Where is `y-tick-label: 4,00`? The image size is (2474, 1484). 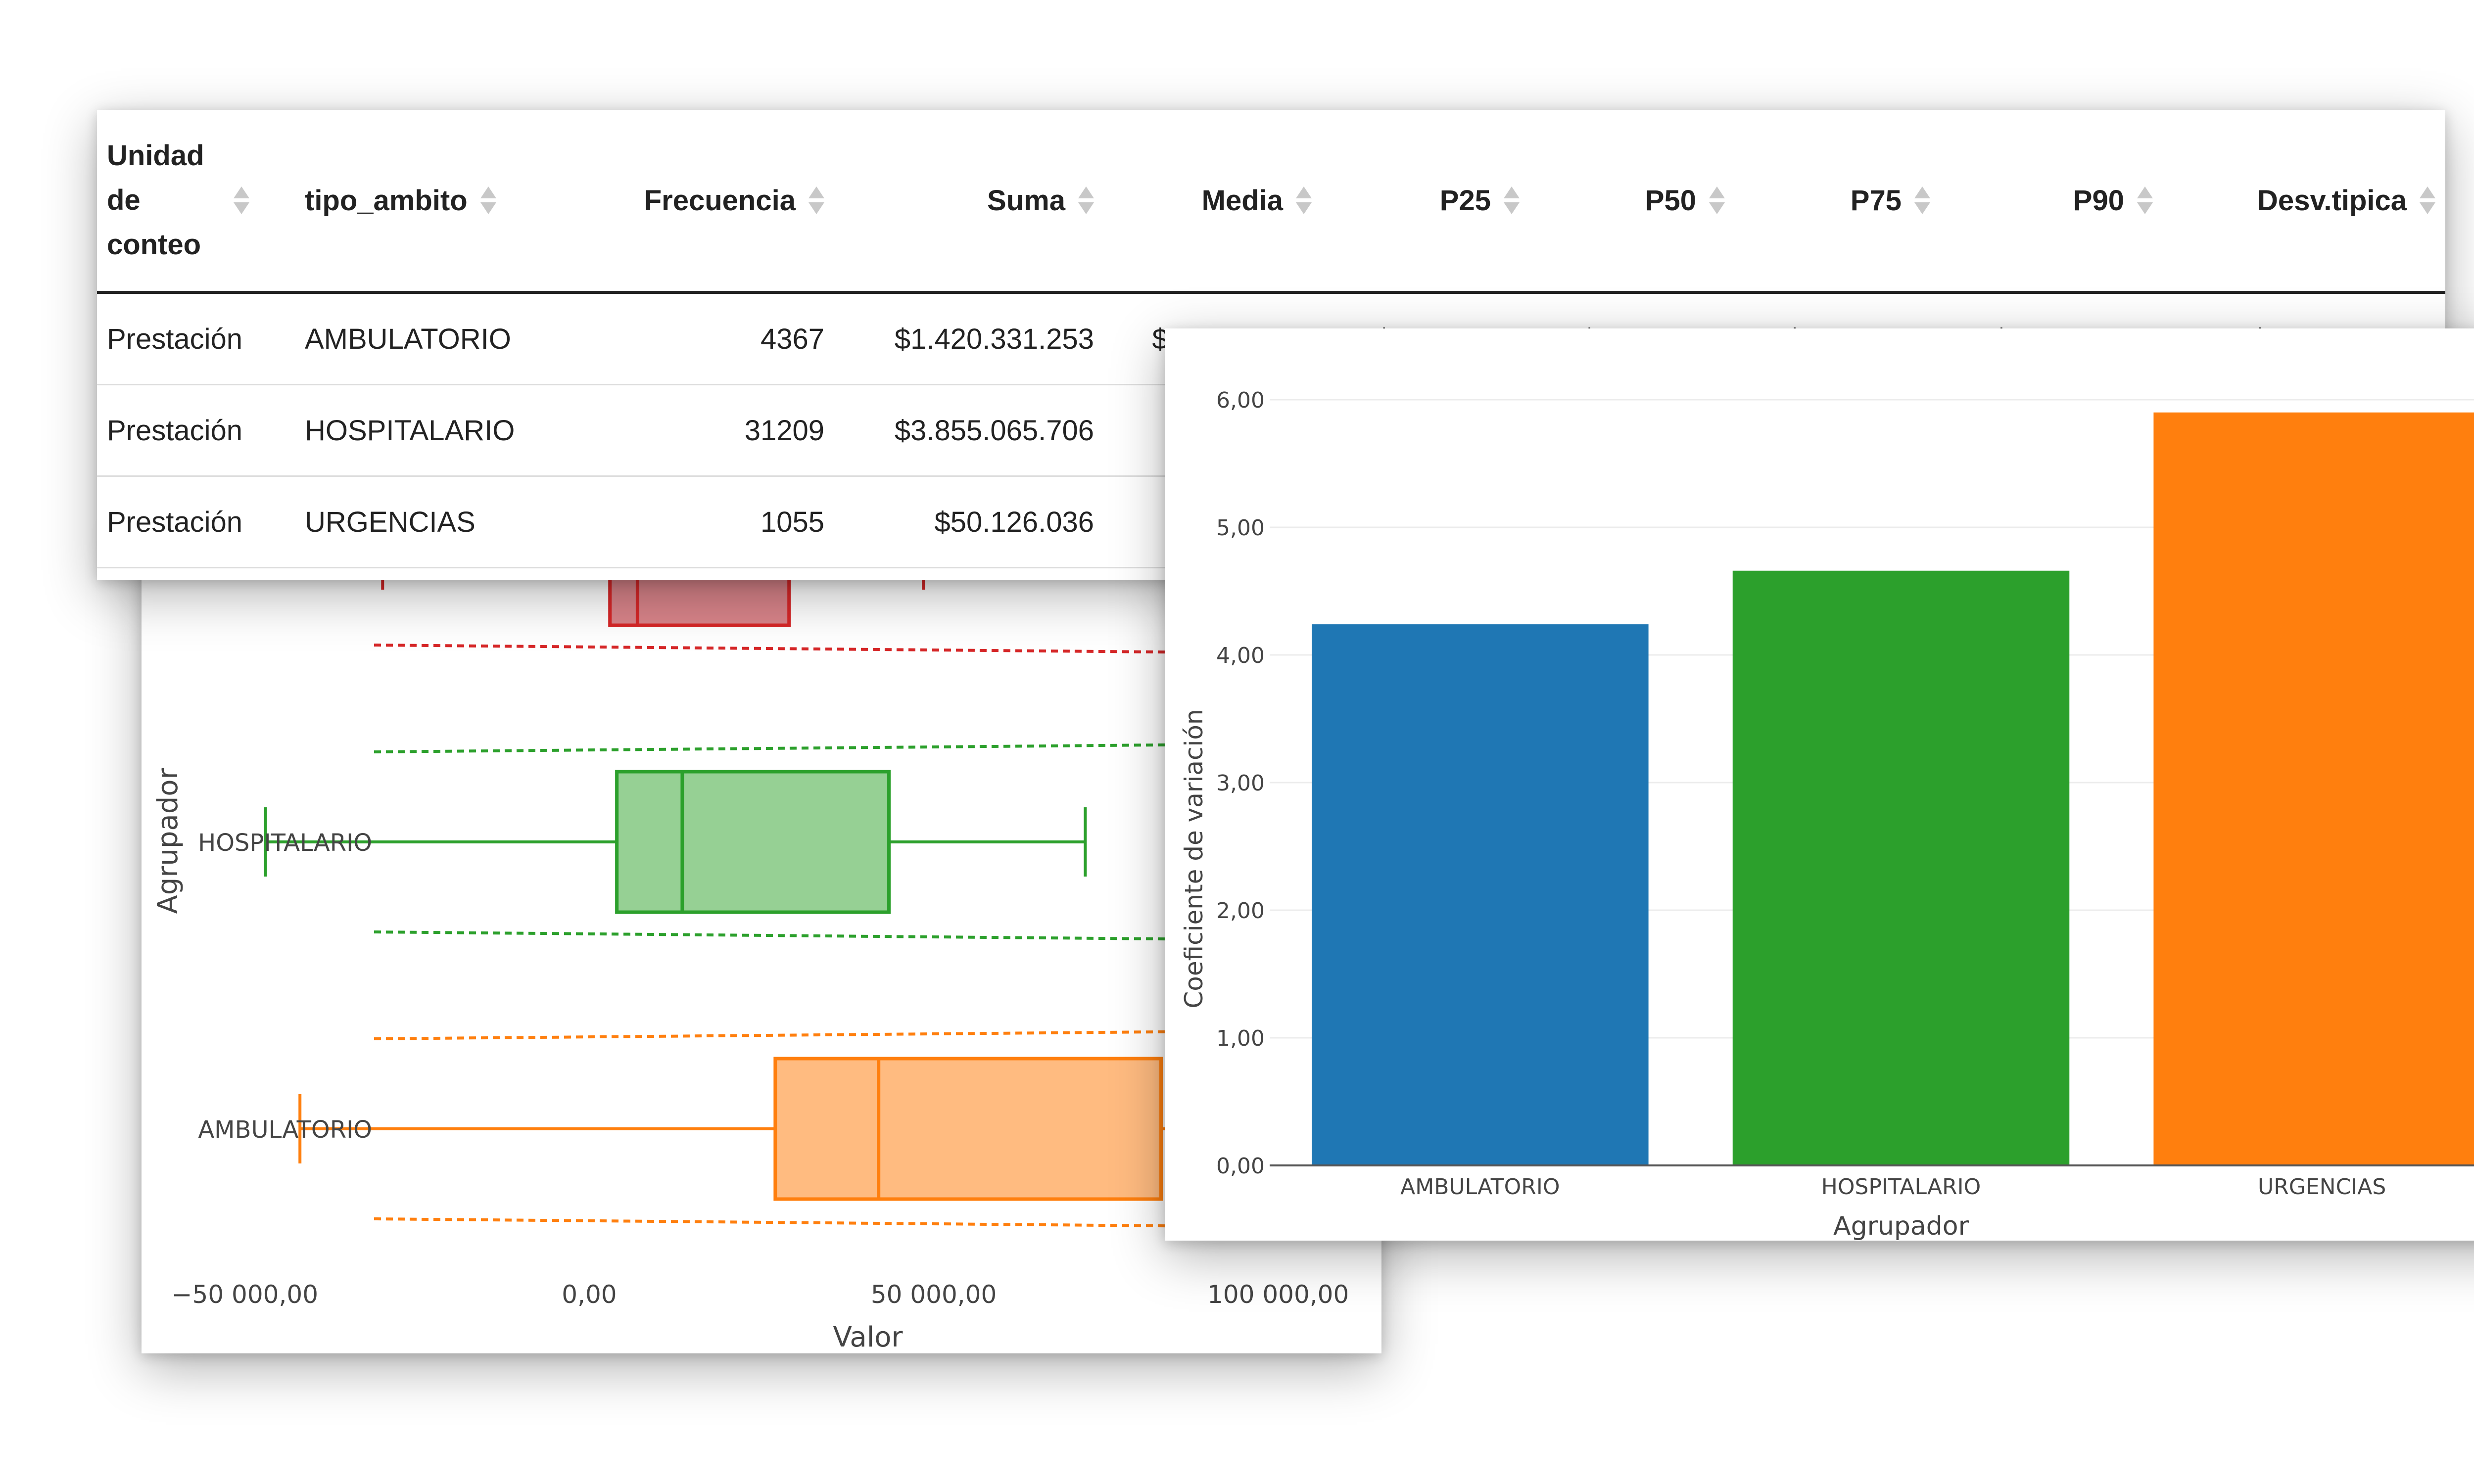
y-tick-label: 4,00 is located at coordinates (1240, 655).